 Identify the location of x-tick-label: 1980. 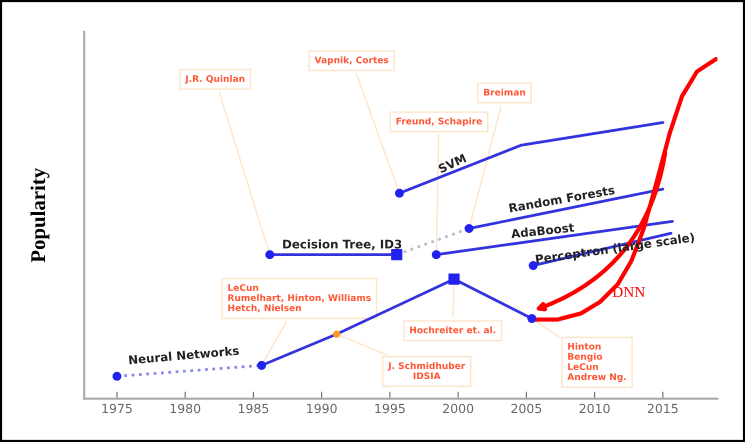
(185, 409).